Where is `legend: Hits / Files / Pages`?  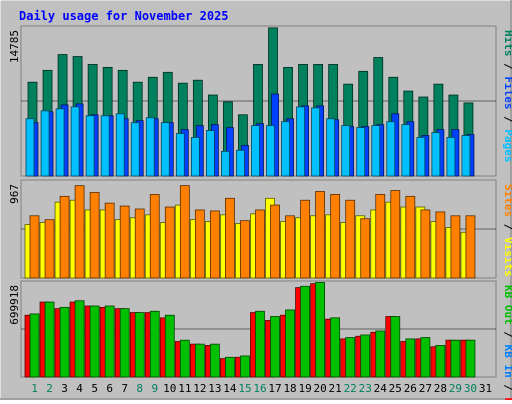
legend: Hits / Files / Pages is located at coordinates (507, 96).